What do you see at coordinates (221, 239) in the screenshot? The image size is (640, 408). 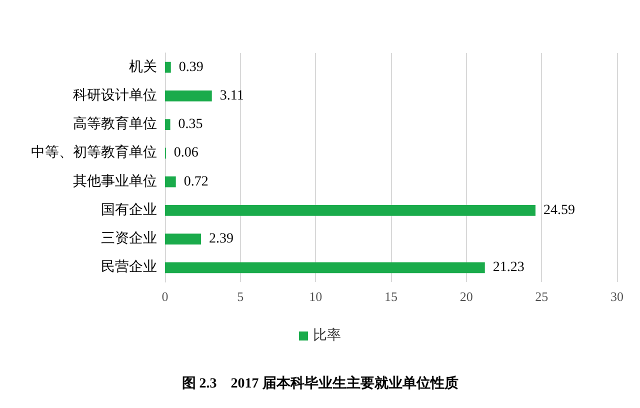 I see `data-label: 2.39` at bounding box center [221, 239].